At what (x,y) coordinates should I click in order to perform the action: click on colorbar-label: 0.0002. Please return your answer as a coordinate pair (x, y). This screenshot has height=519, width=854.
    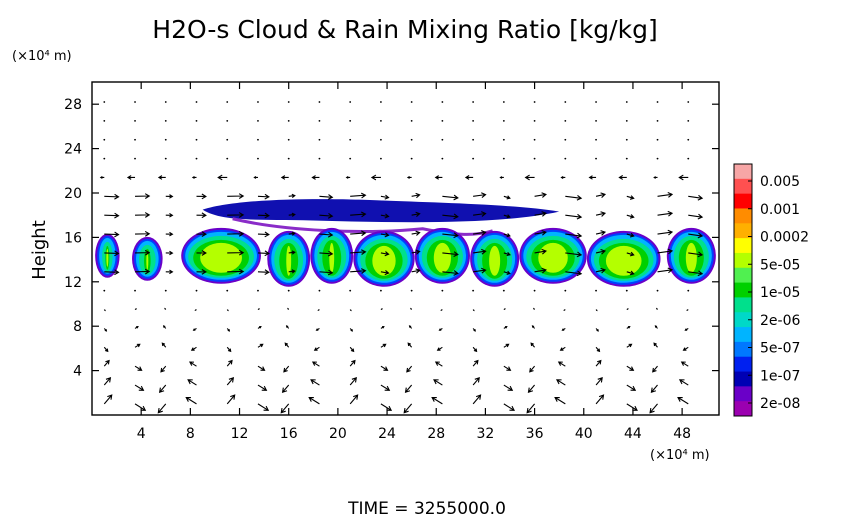
    Looking at the image, I should click on (784, 238).